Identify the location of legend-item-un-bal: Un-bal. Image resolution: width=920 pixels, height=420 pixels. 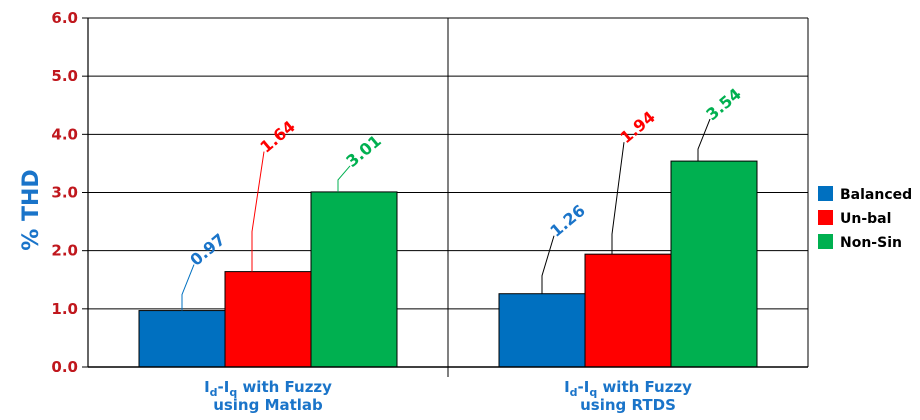
(854, 218).